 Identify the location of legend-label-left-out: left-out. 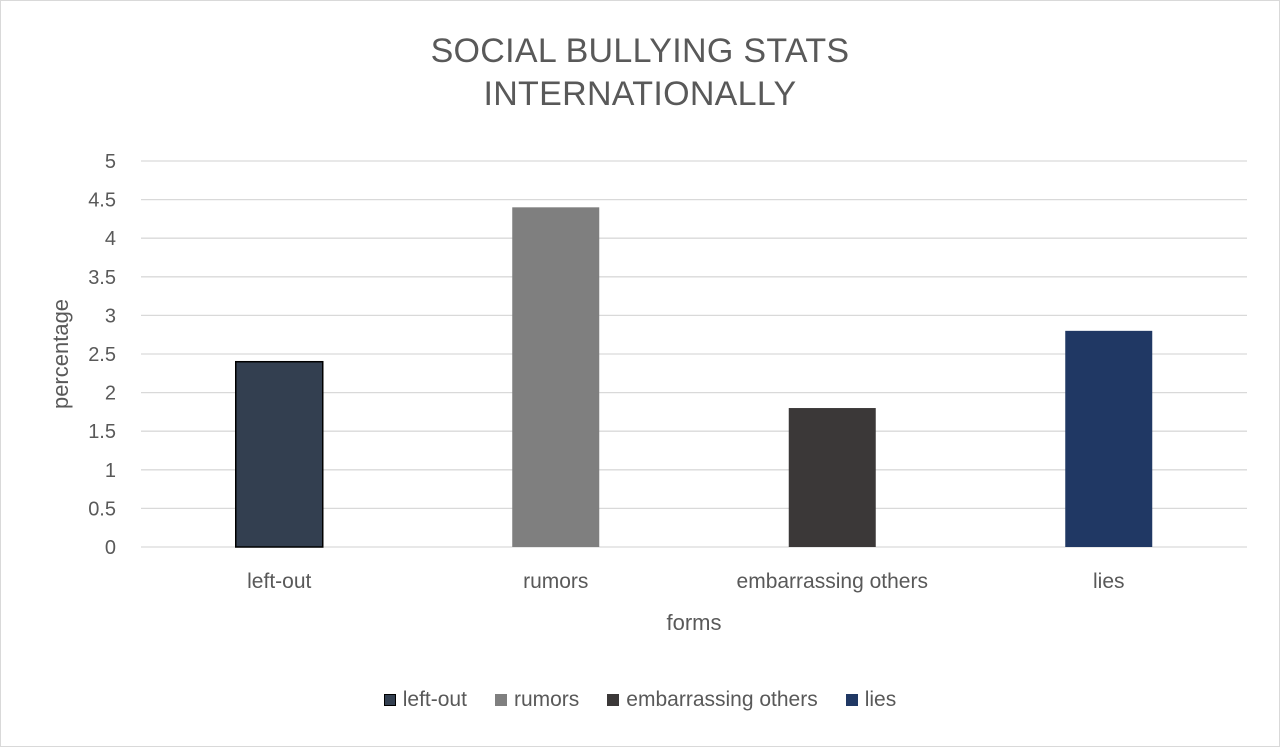
(434, 699).